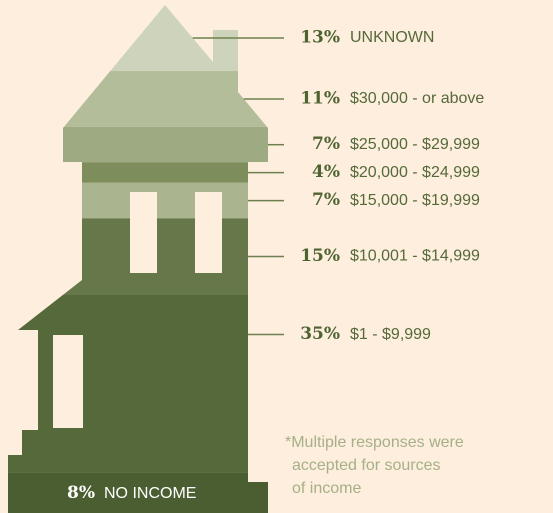 This screenshot has height=513, width=553. I want to click on note: *Multiple responses were, so click(374, 442).